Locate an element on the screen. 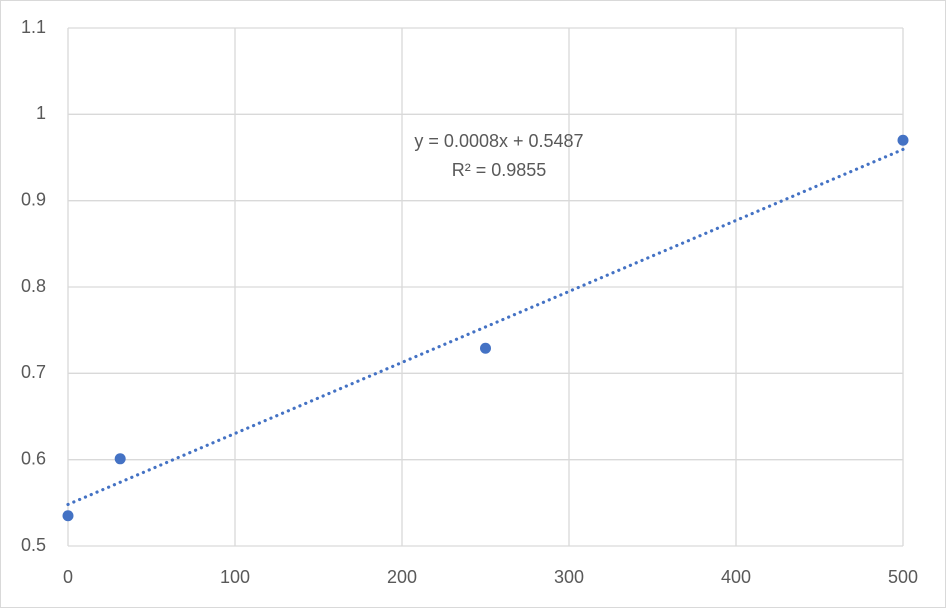 This screenshot has height=608, width=946. x-tick-label: 200 is located at coordinates (402, 577).